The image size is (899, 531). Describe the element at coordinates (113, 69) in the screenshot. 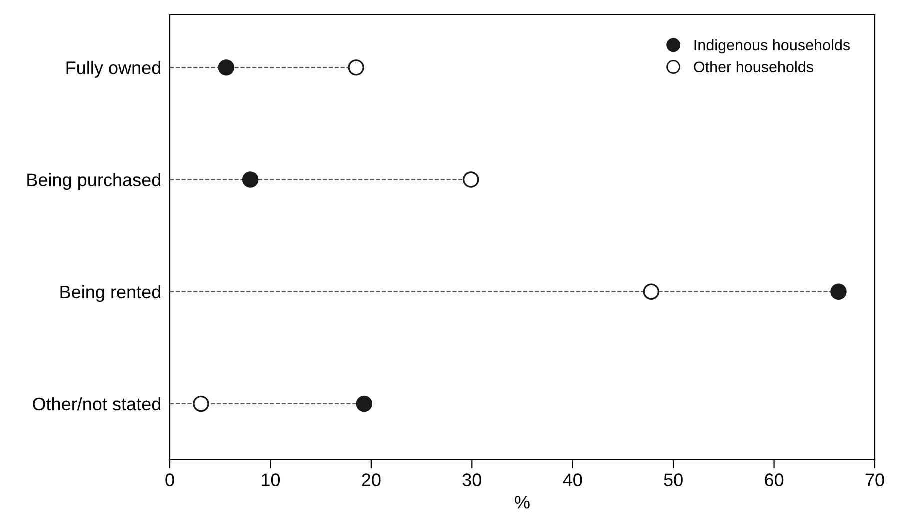

I see `y-tick-label: Fully owned` at that location.